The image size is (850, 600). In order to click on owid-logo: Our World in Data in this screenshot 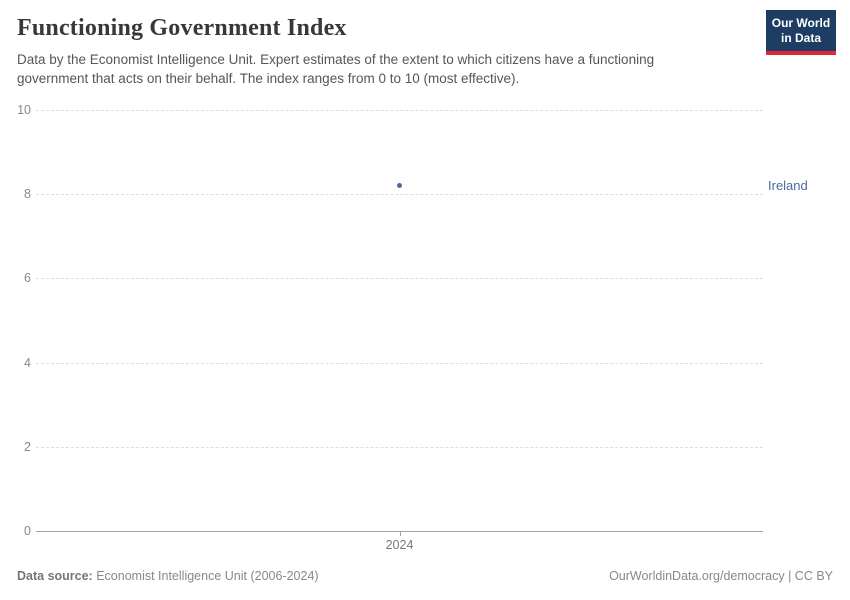, I will do `click(801, 32)`.